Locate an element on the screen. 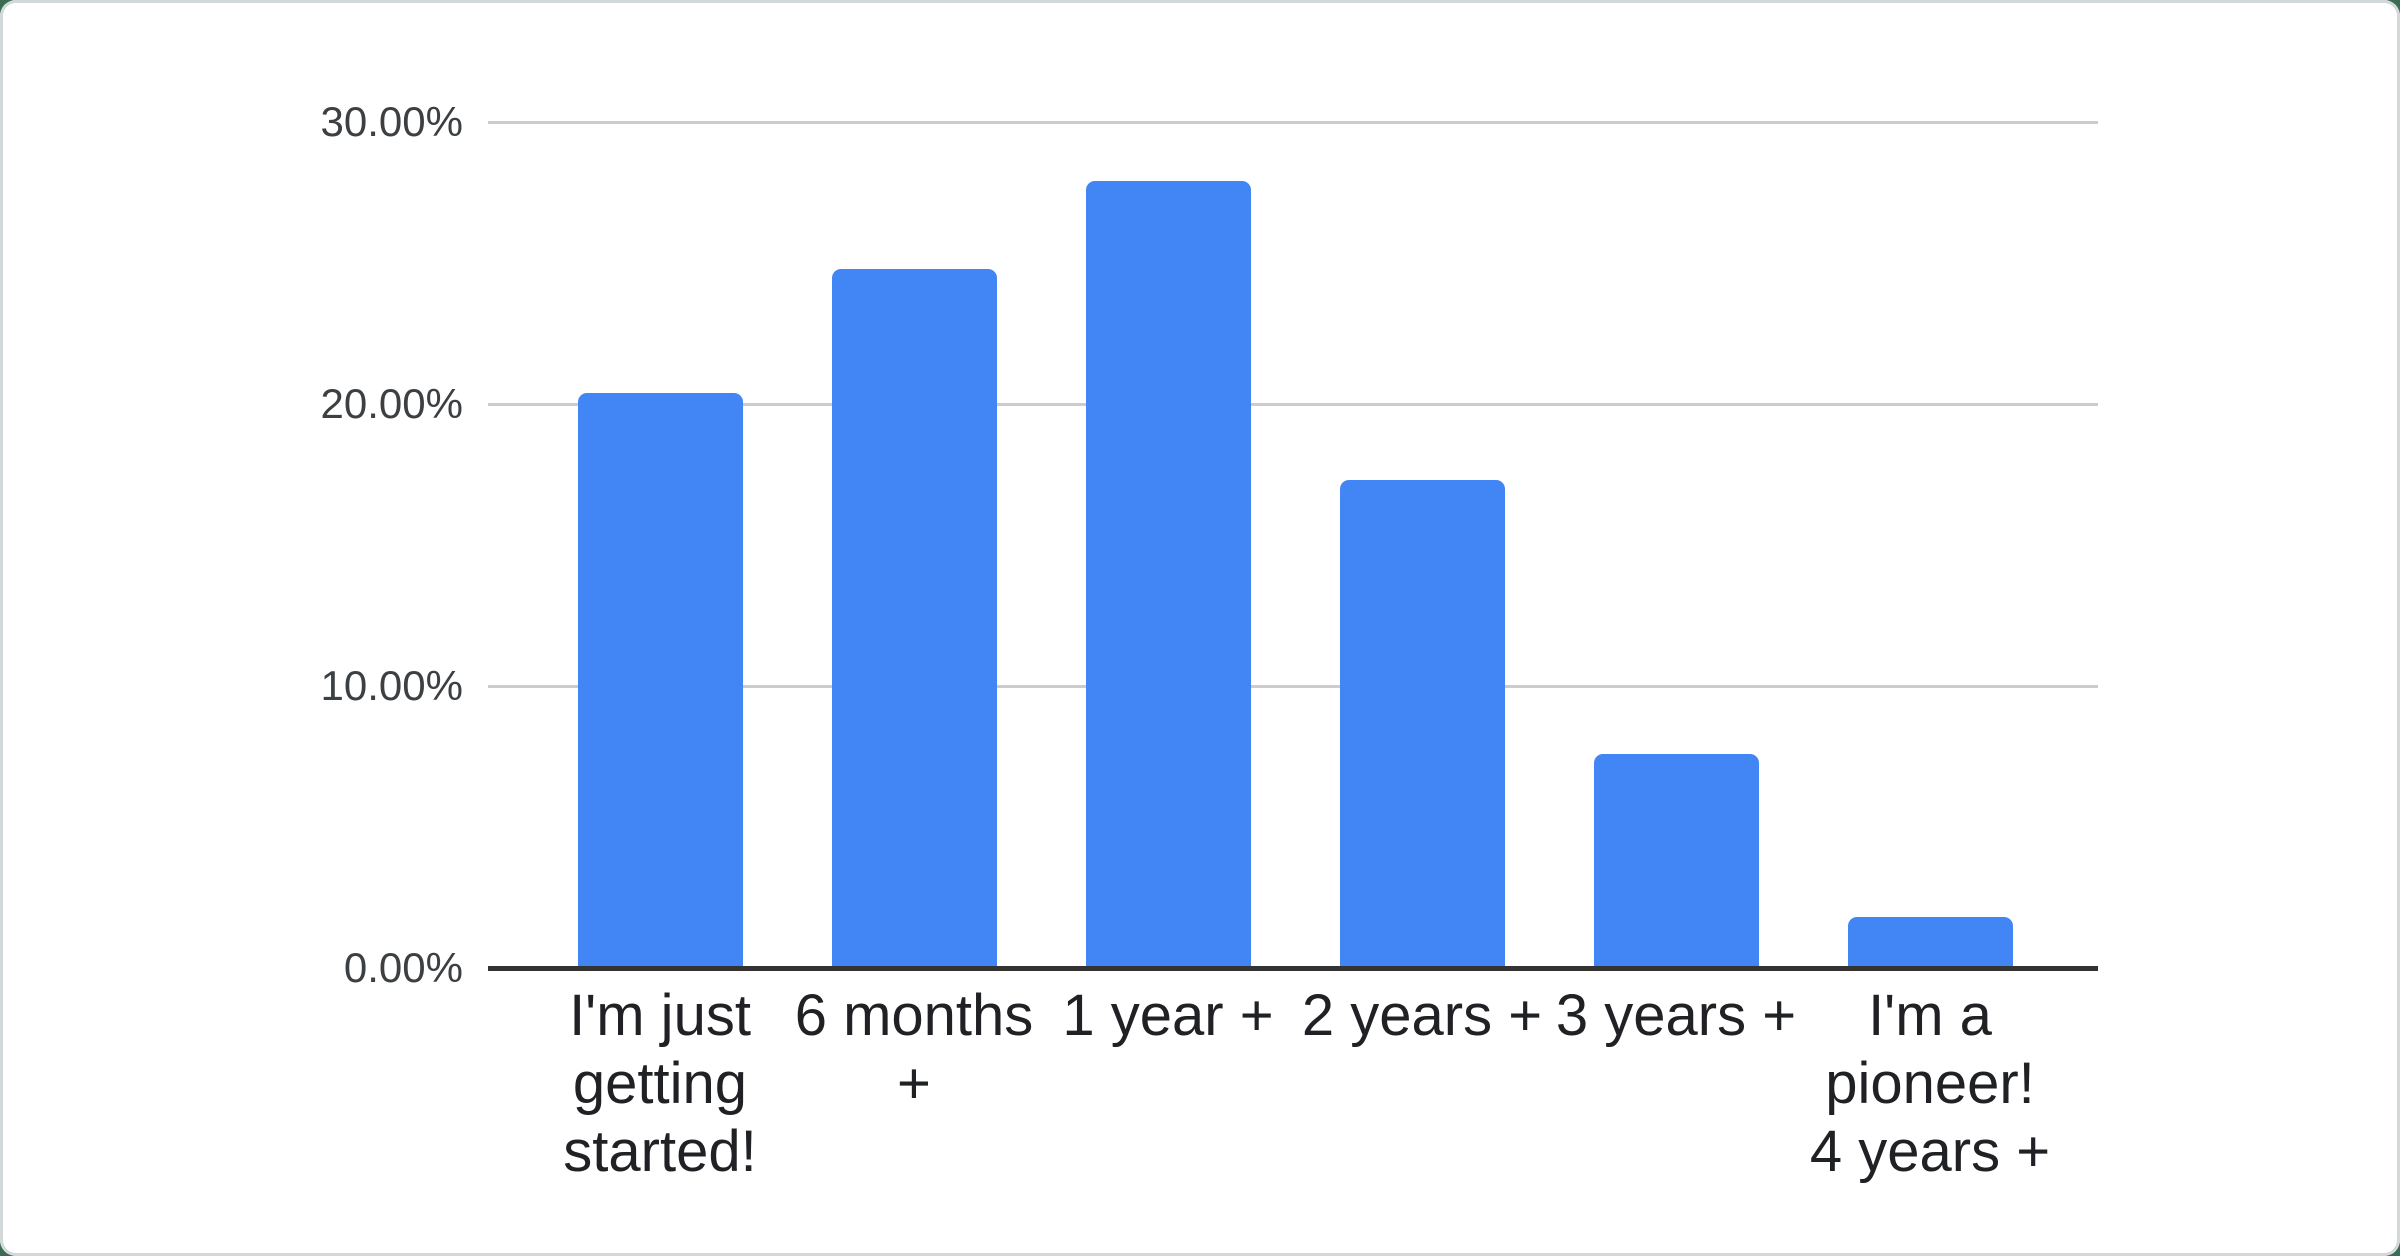 This screenshot has width=2400, height=1256. x-axis-category-label-line: + is located at coordinates (914, 1083).